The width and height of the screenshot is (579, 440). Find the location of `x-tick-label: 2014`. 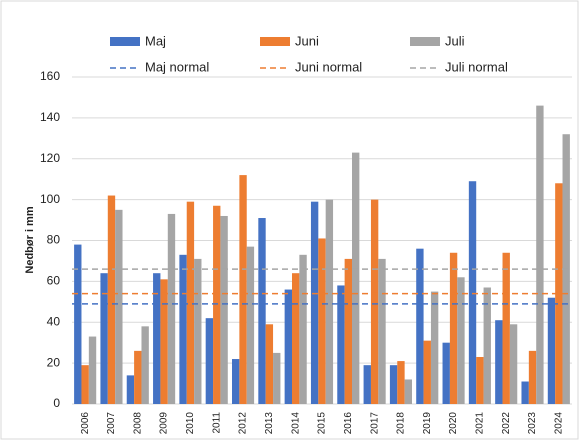

x-tick-label: 2014 is located at coordinates (295, 423).